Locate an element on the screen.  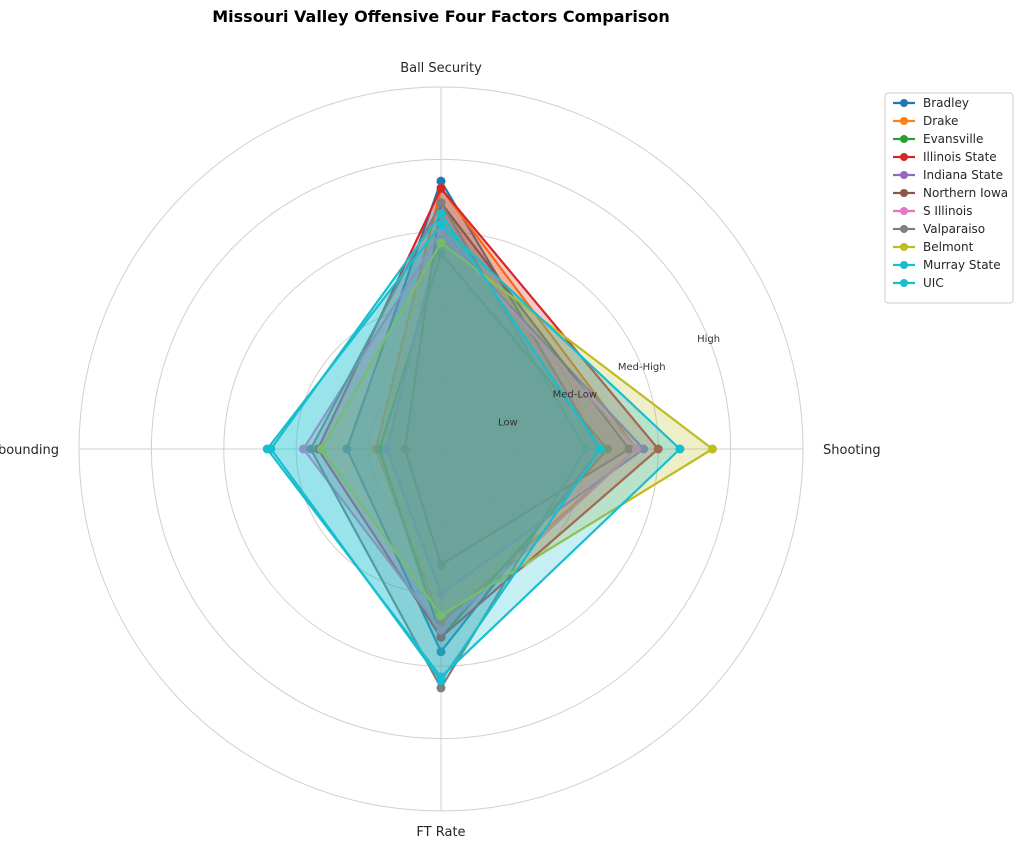
legend-label: Drake is located at coordinates (940, 121).